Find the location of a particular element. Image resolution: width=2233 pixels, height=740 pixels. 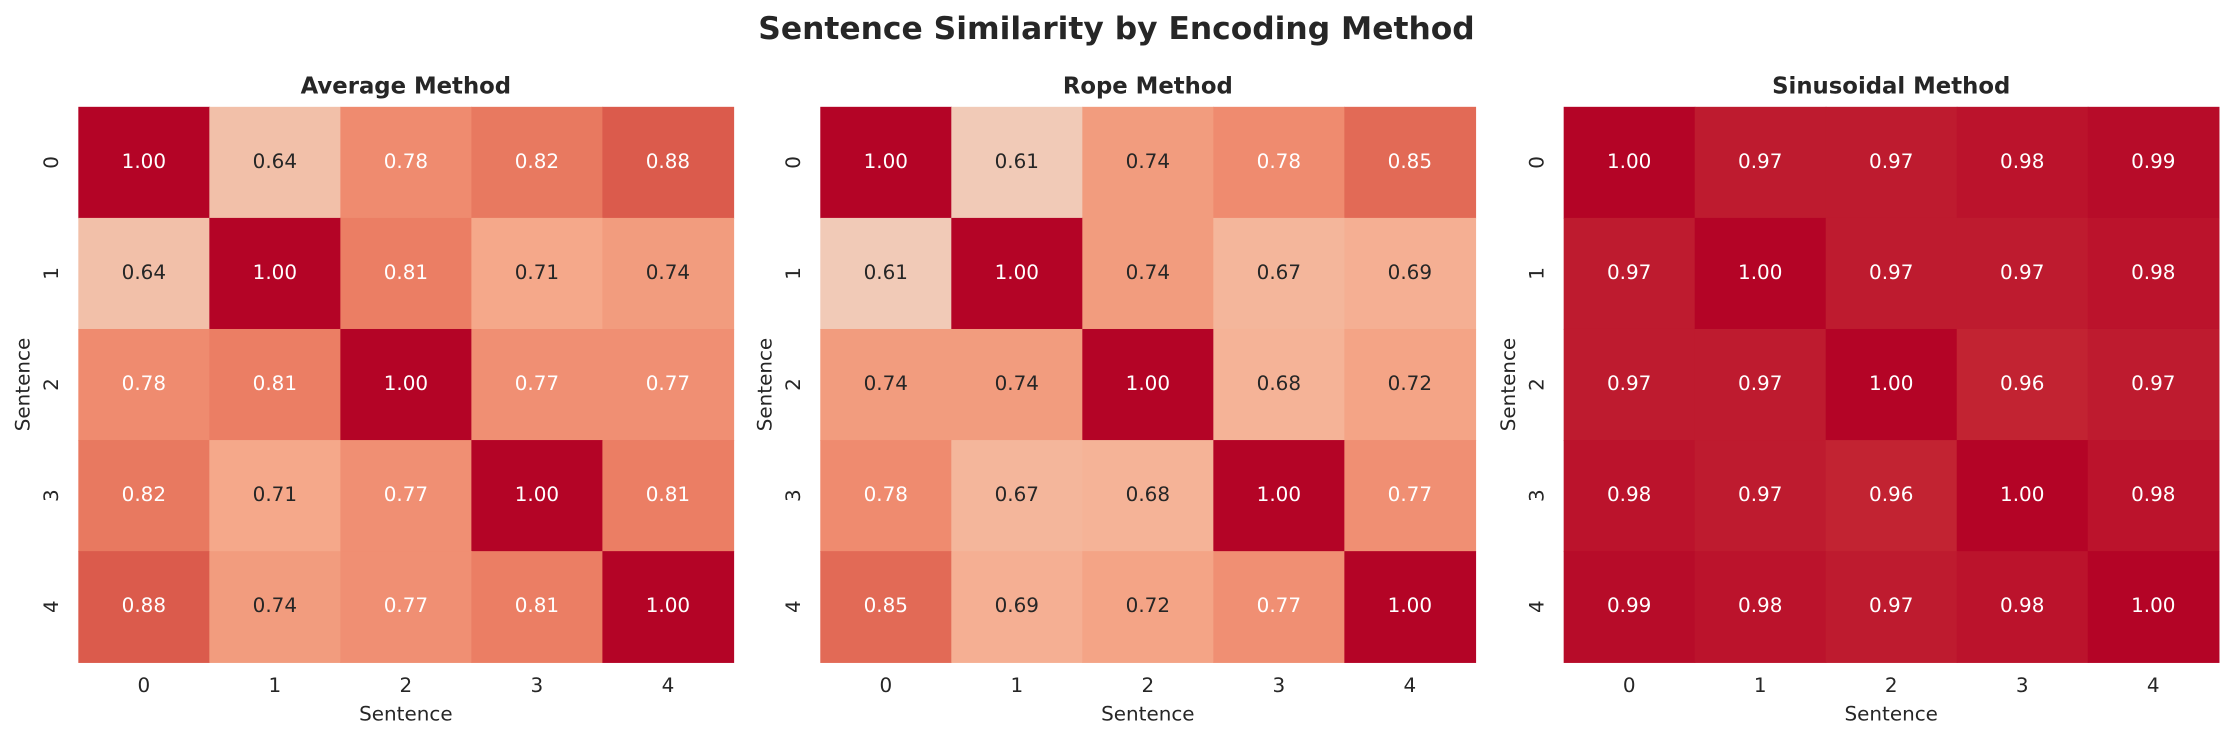

cell-label: 0.85 is located at coordinates (1410, 161).